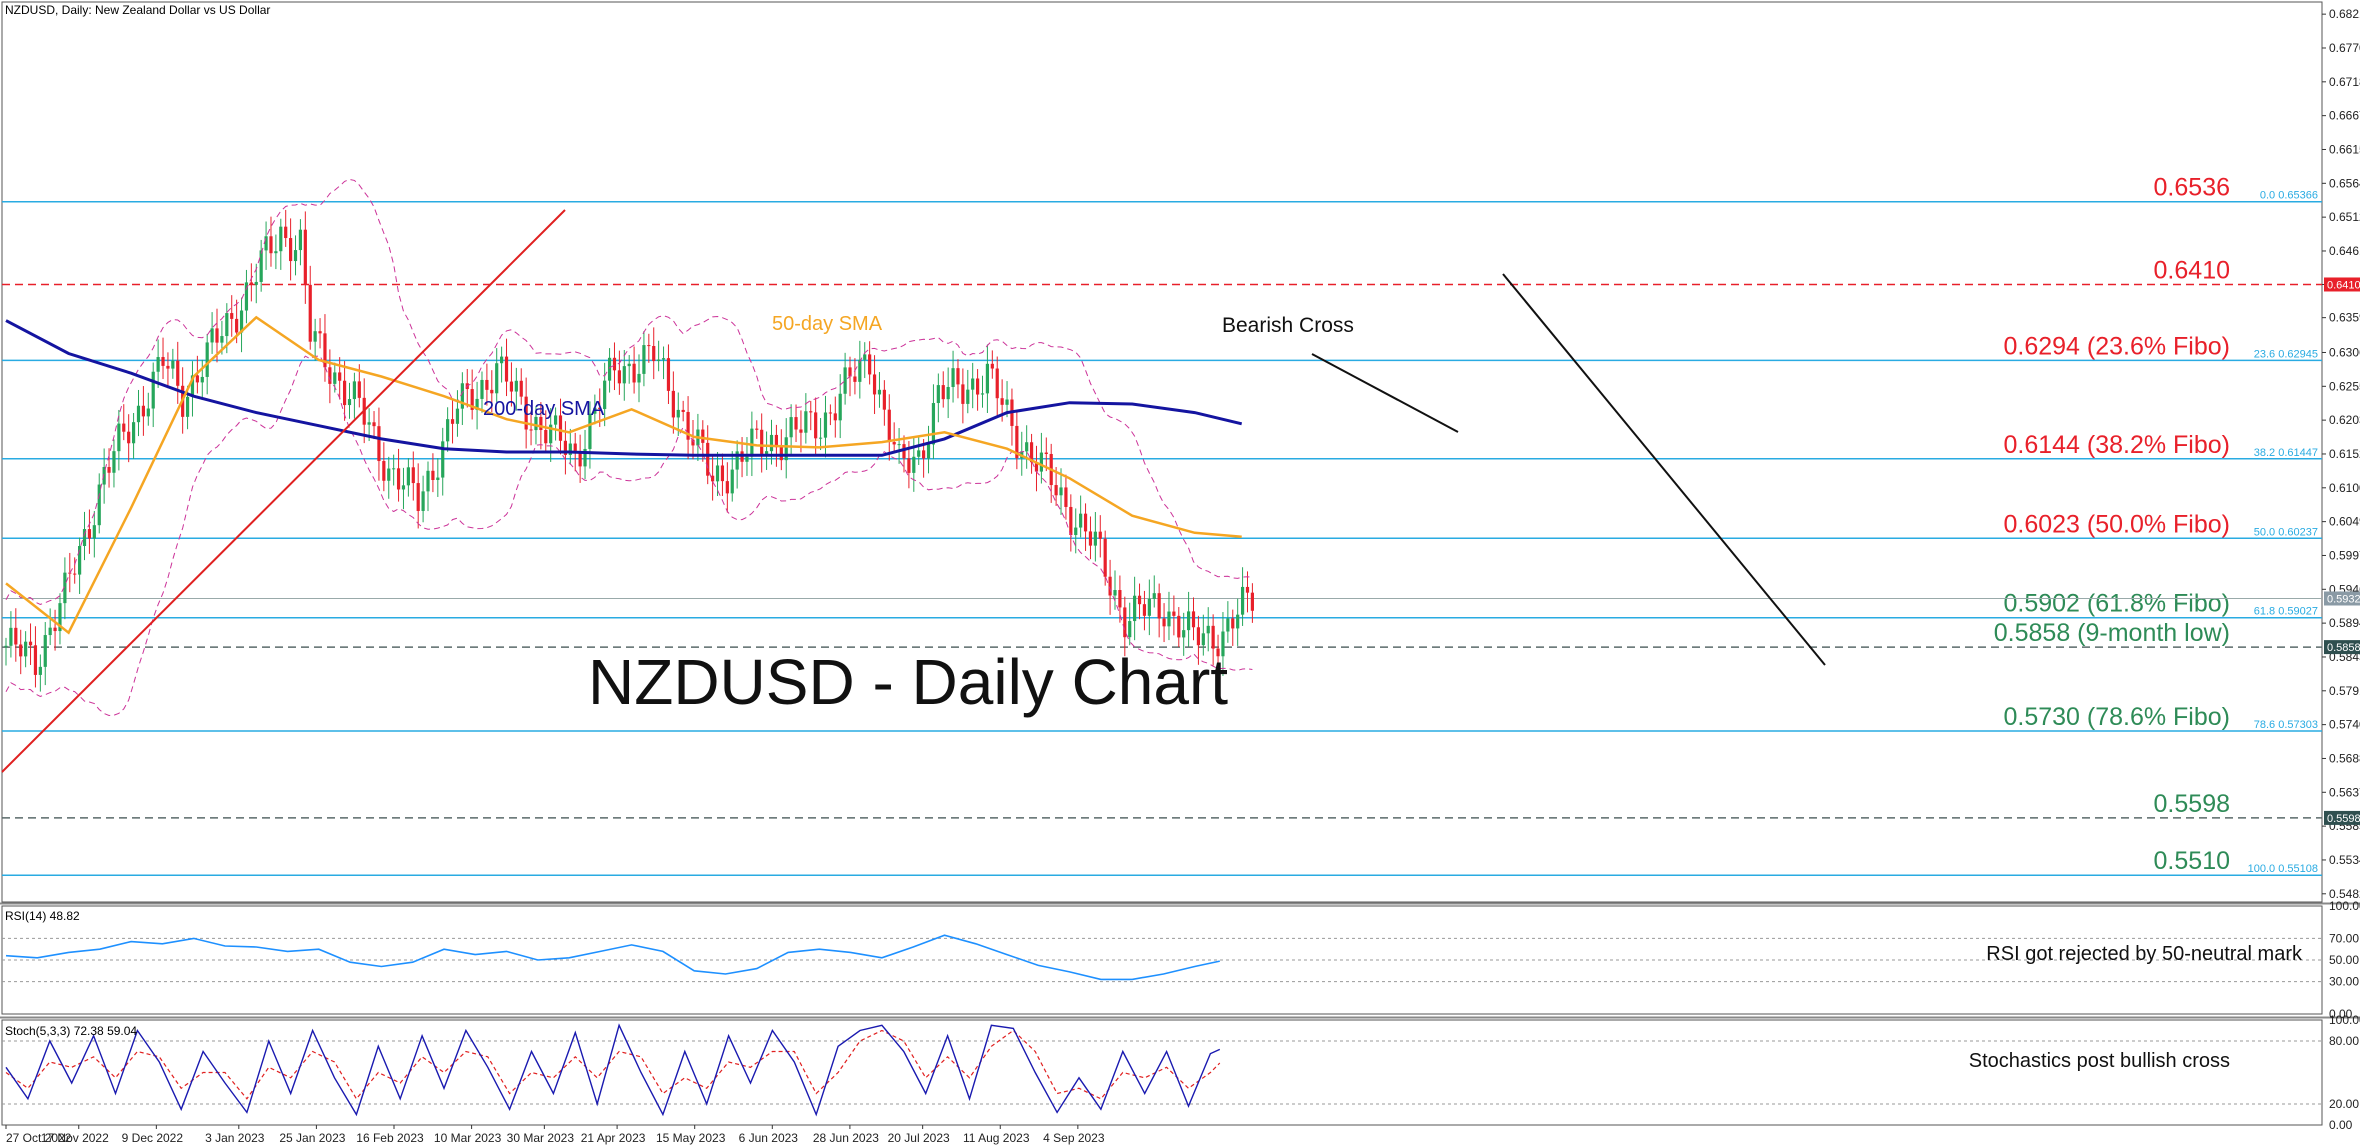  Describe the element at coordinates (2344, 860) in the screenshot. I see `price-axis-label: 0.55340` at that location.